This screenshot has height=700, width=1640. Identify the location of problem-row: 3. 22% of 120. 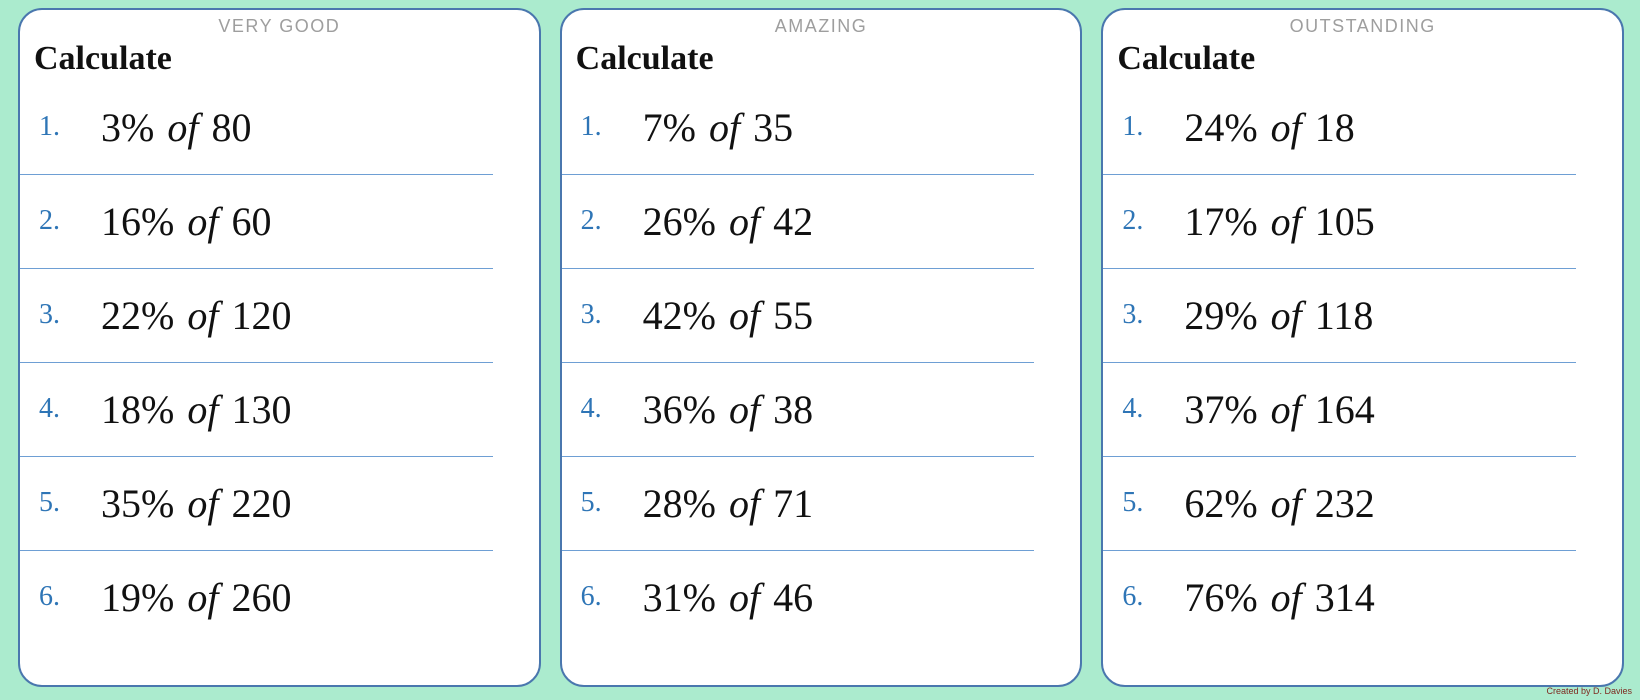
(256, 316).